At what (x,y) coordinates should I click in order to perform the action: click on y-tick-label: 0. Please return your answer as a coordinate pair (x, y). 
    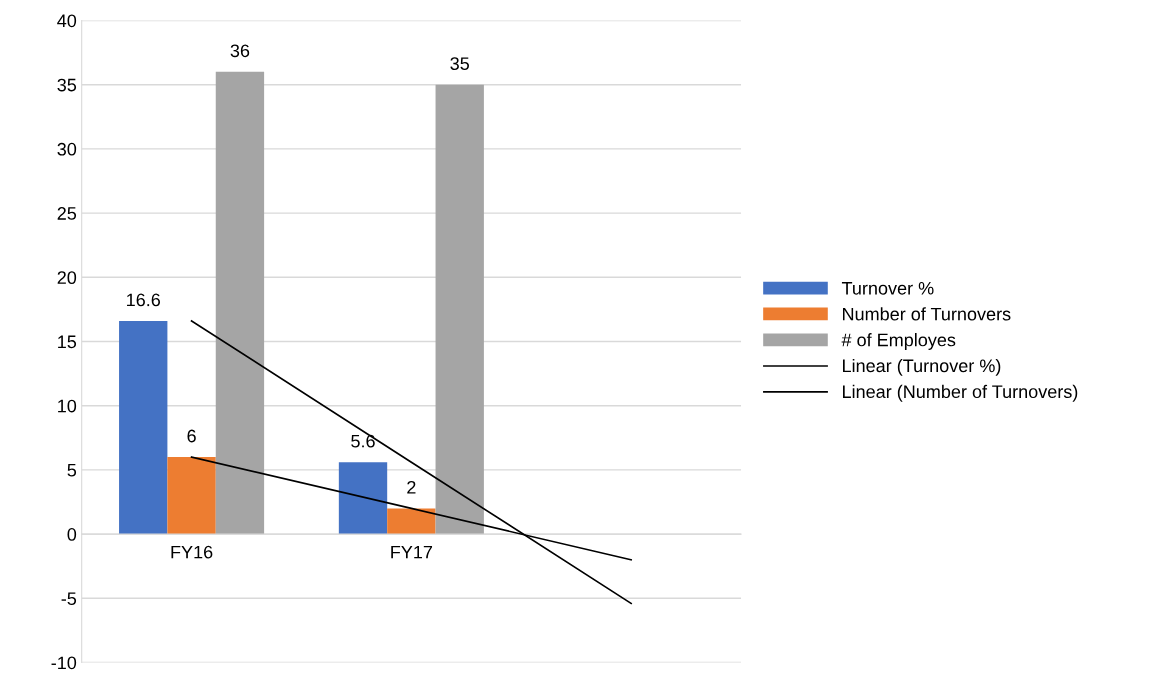
    Looking at the image, I should click on (72, 534).